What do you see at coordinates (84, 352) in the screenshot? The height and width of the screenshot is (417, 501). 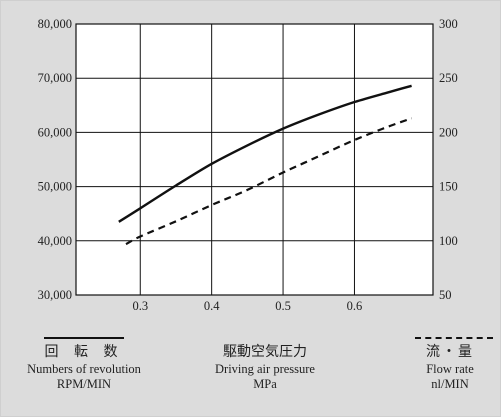 I see `legend-revolution-jp: 回 転 数` at bounding box center [84, 352].